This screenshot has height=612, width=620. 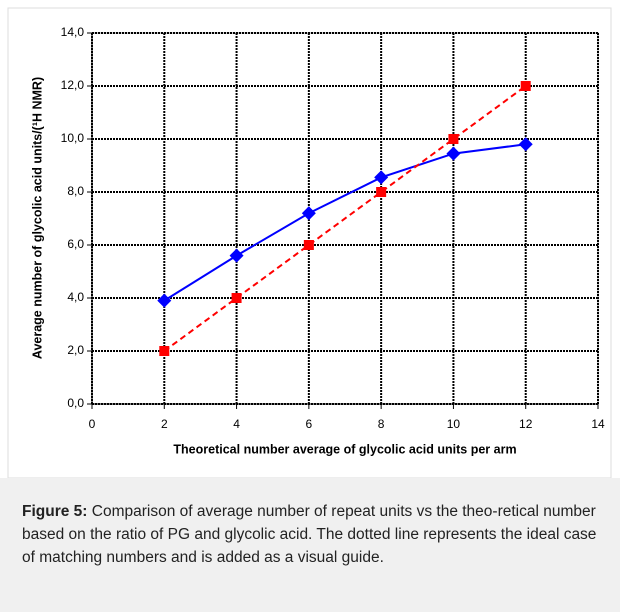 What do you see at coordinates (73, 138) in the screenshot?
I see `y-tick-label: 10,0` at bounding box center [73, 138].